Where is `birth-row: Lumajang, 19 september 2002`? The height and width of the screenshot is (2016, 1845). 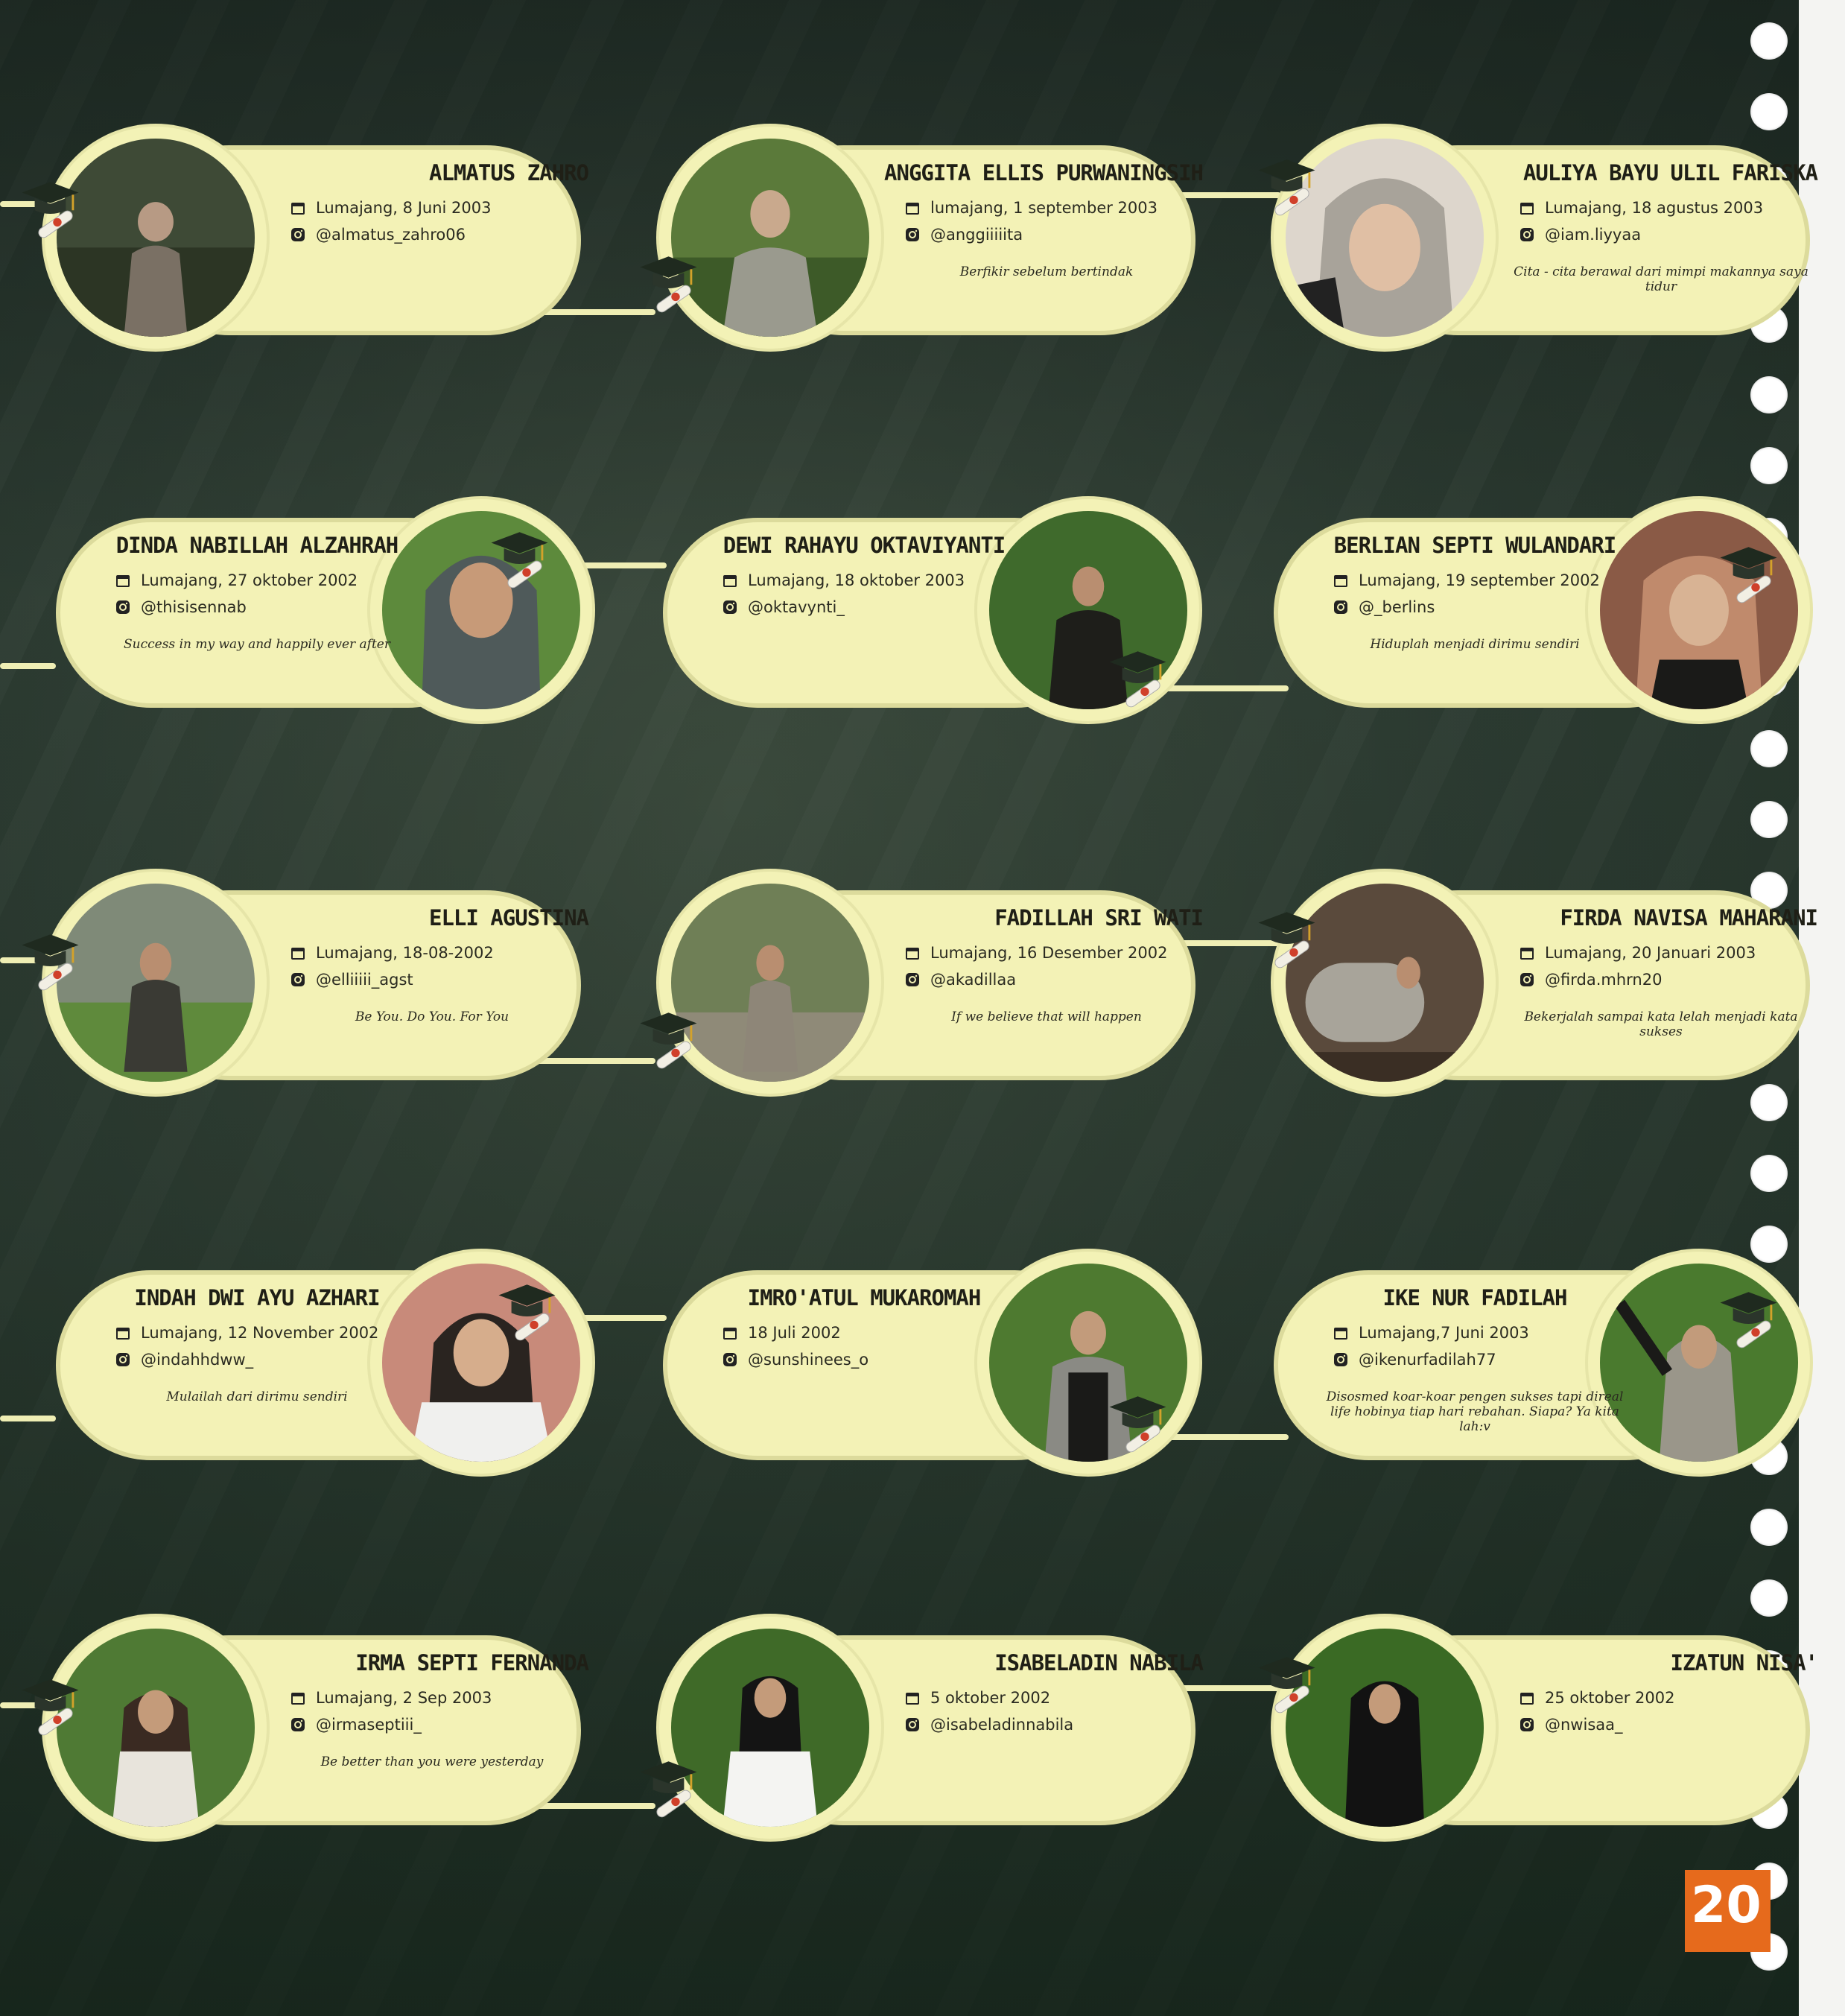 birth-row: Lumajang, 19 september 2002 is located at coordinates (1466, 580).